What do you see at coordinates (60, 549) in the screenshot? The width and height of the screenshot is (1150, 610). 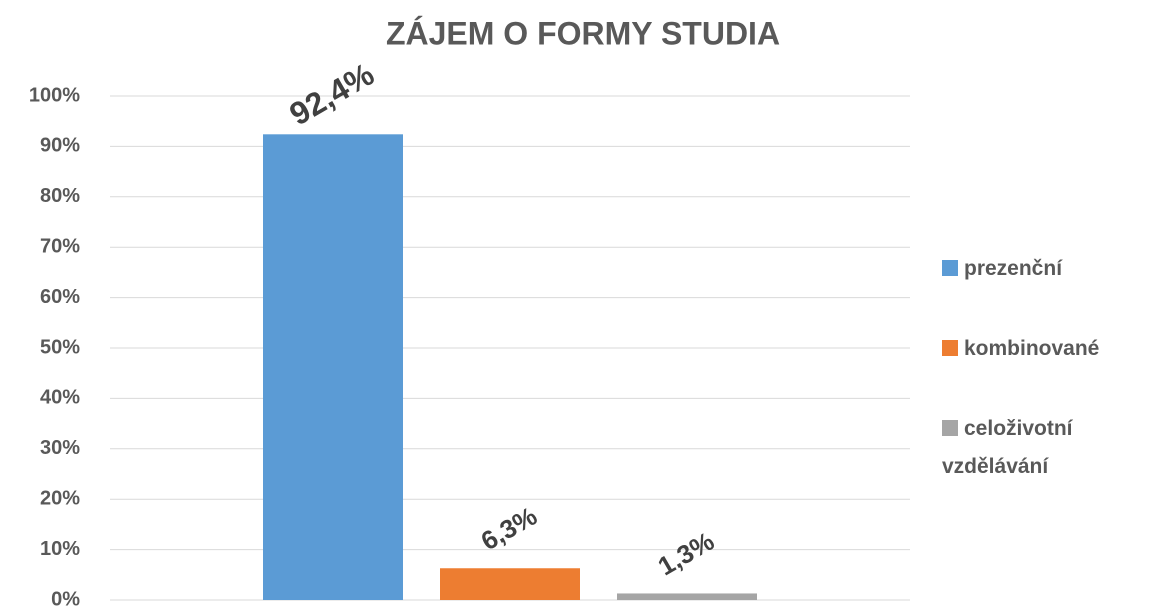 I see `y-tick-label: 10%` at bounding box center [60, 549].